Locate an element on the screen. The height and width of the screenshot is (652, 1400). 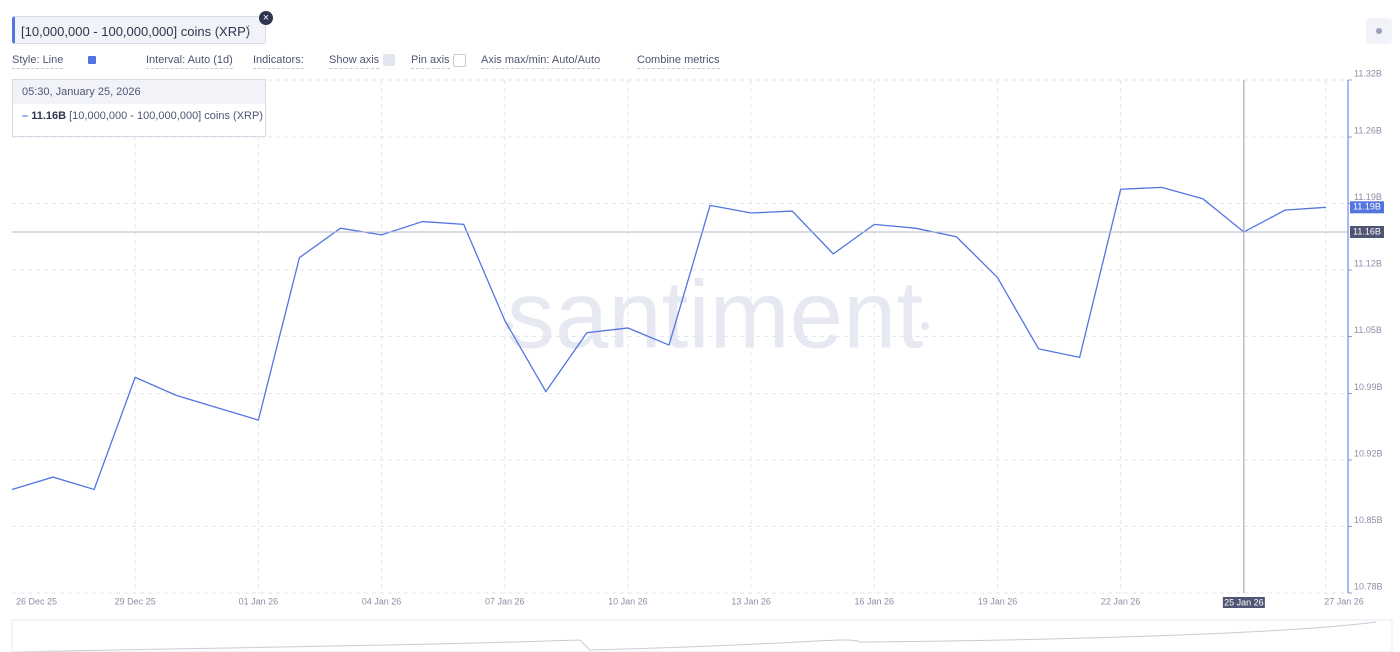
y-tick-label: 11.32B is located at coordinates (1368, 73).